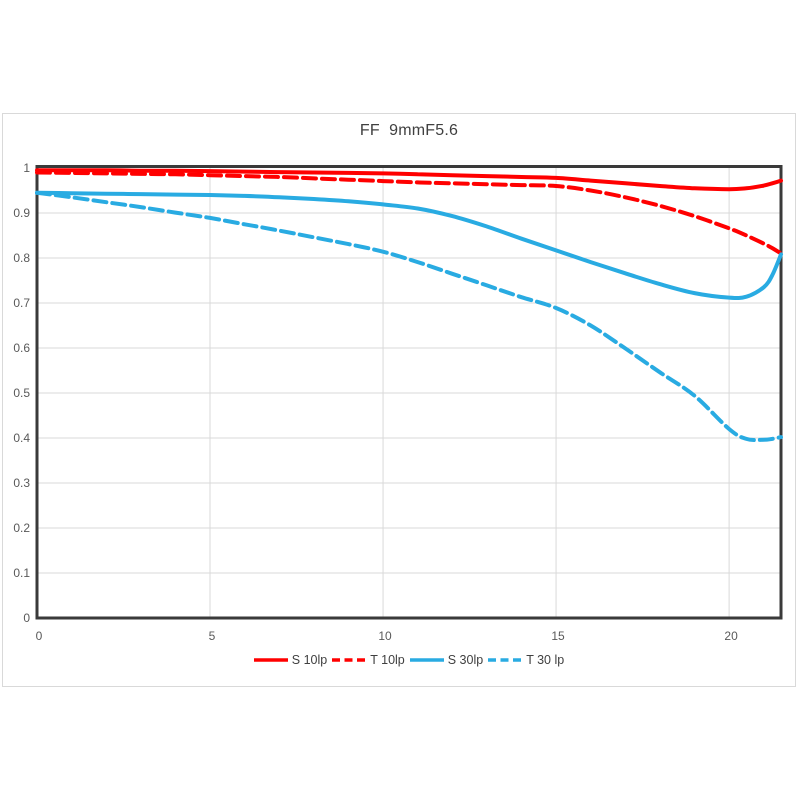 The image size is (800, 800). I want to click on y-tick-label: 0.7, so click(21, 303).